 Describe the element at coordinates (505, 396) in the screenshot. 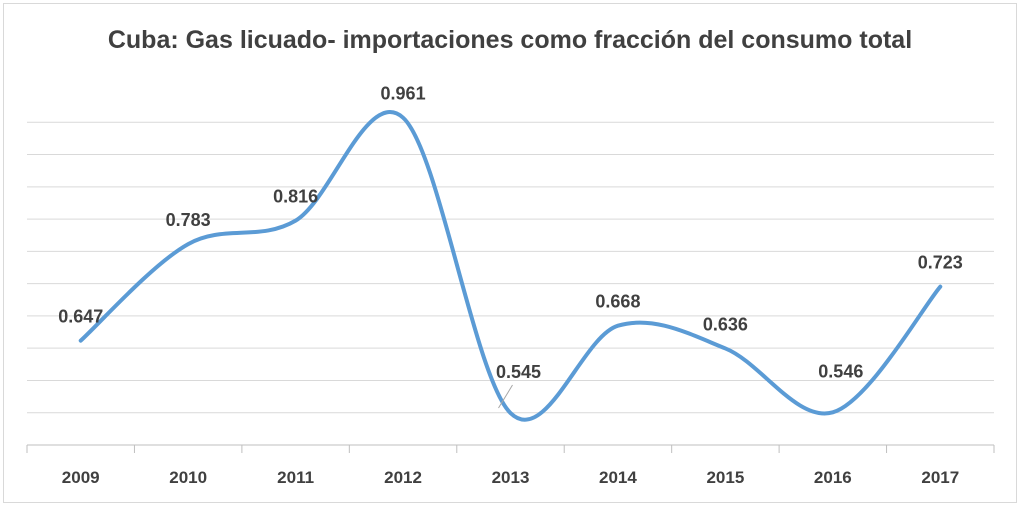

I see `label-leader-line` at that location.